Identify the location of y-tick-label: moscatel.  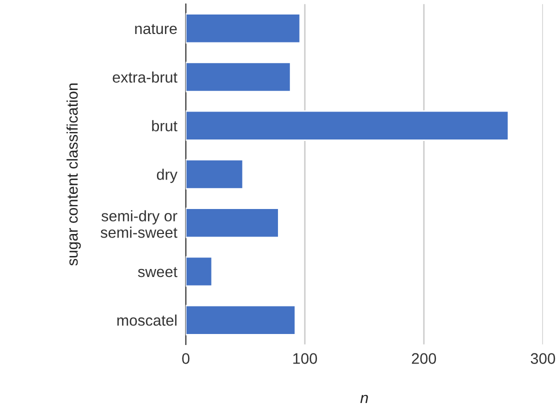
(146, 320).